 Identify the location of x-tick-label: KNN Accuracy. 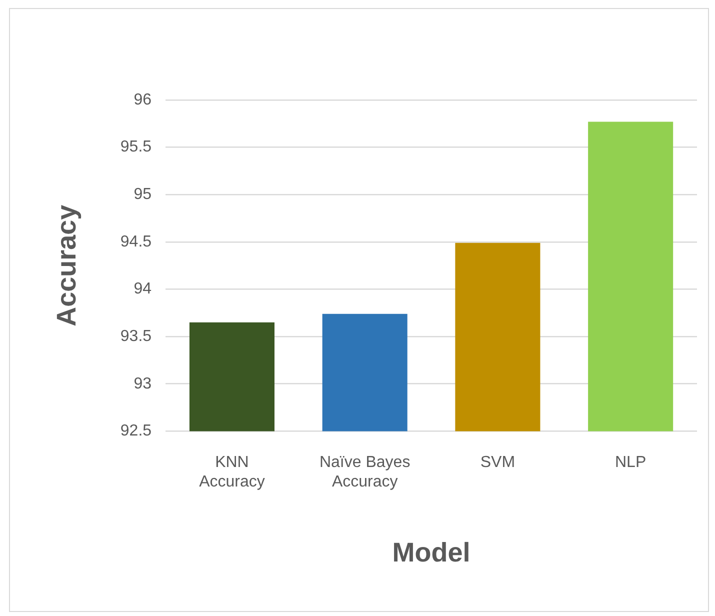
(232, 472).